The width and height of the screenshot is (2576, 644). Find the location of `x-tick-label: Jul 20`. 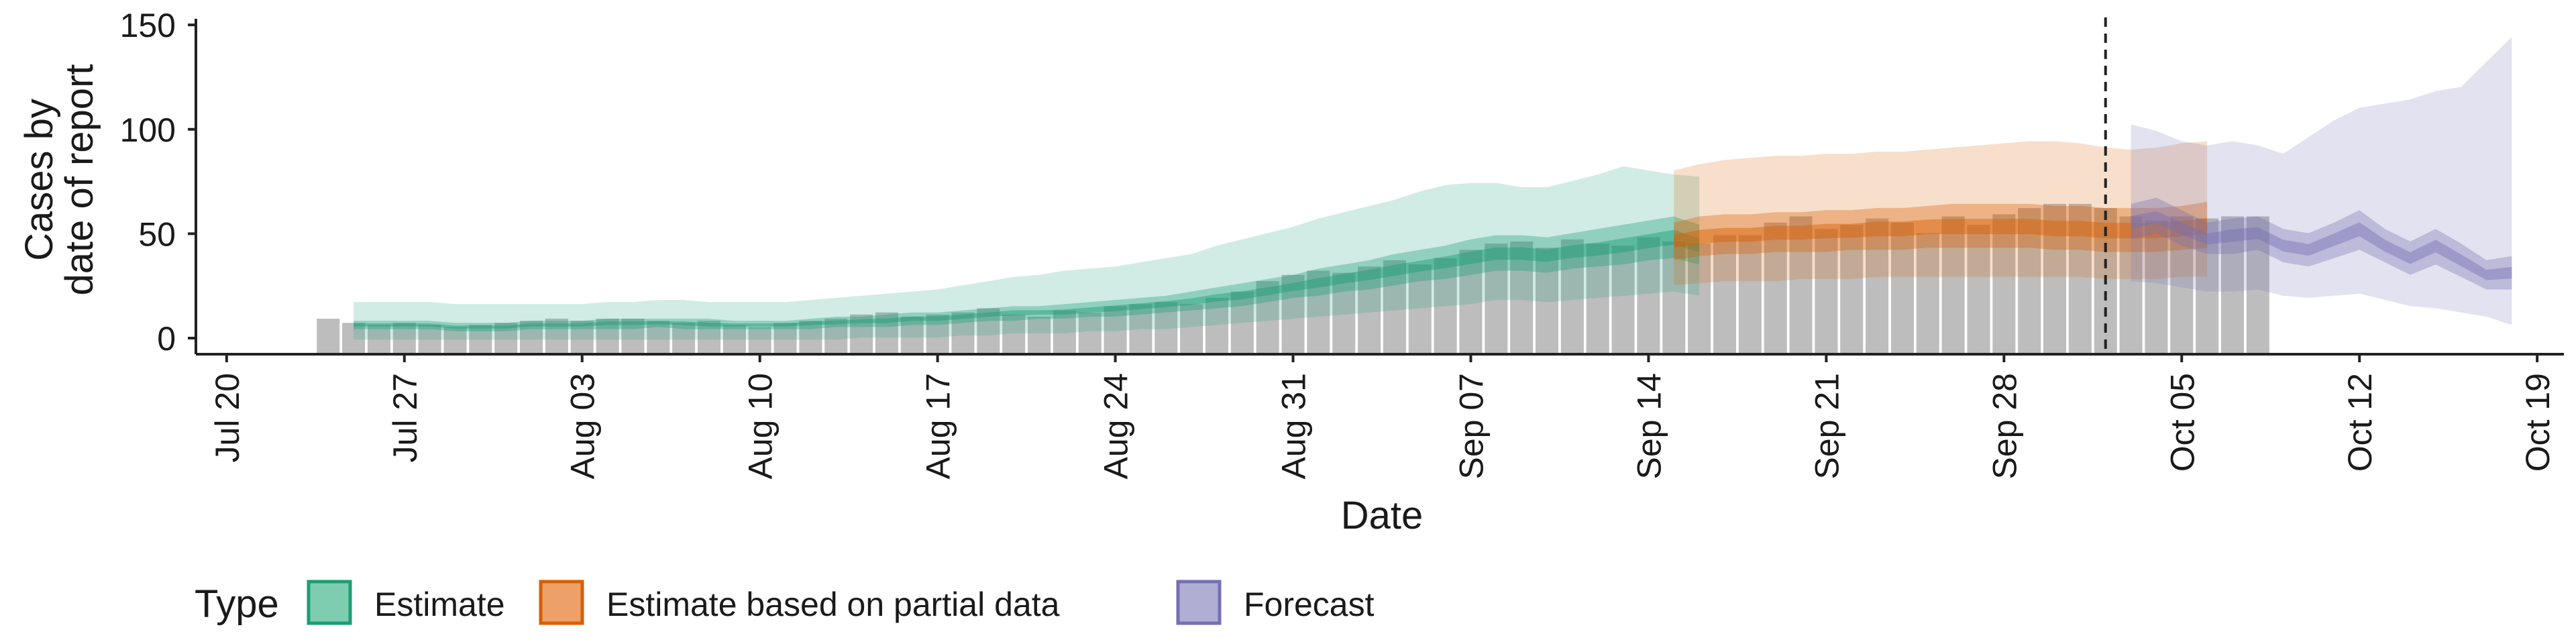

x-tick-label: Jul 20 is located at coordinates (227, 417).